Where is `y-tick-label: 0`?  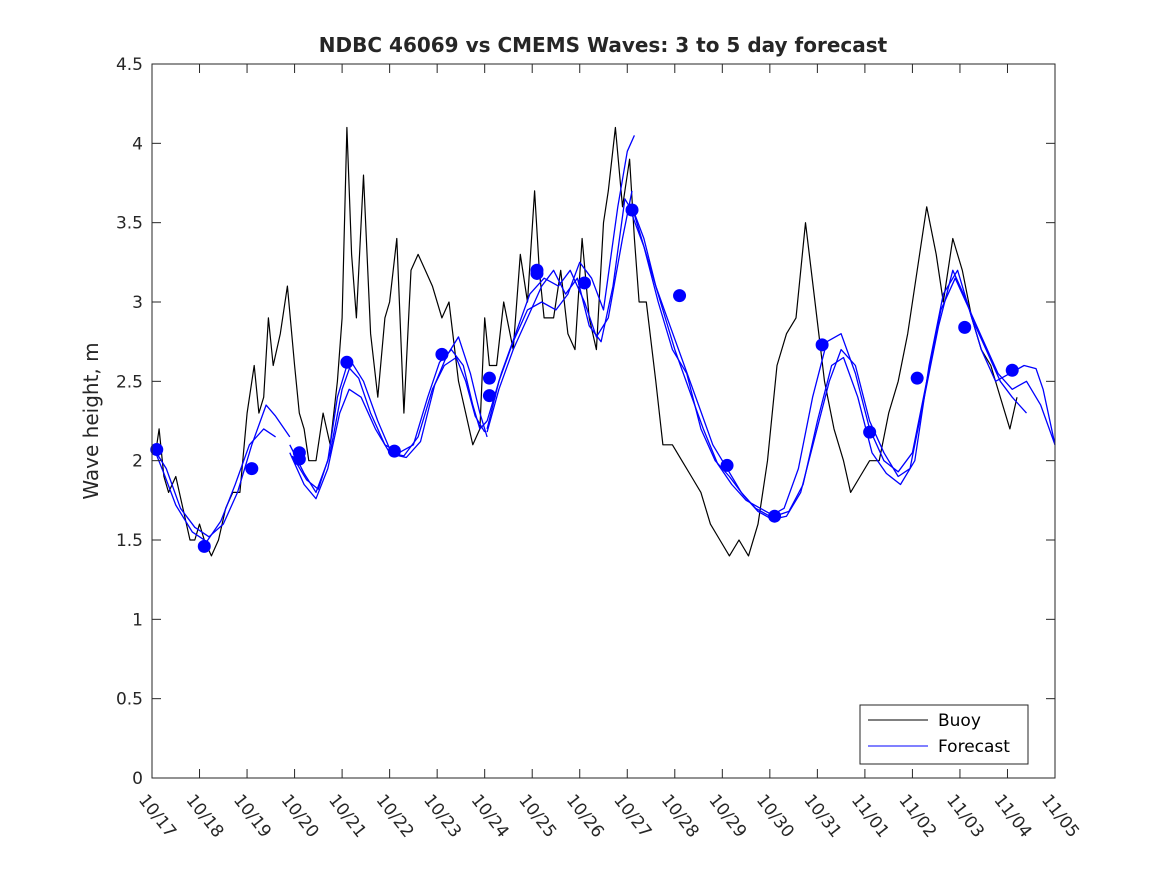 y-tick-label: 0 is located at coordinates (137, 779).